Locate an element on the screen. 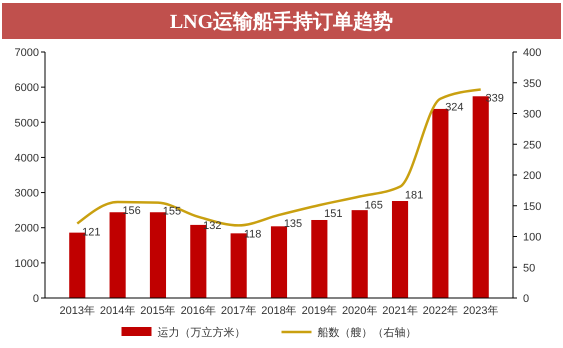 Image resolution: width=563 pixels, height=348 pixels. y2-tick-label: 0 is located at coordinates (526, 299).